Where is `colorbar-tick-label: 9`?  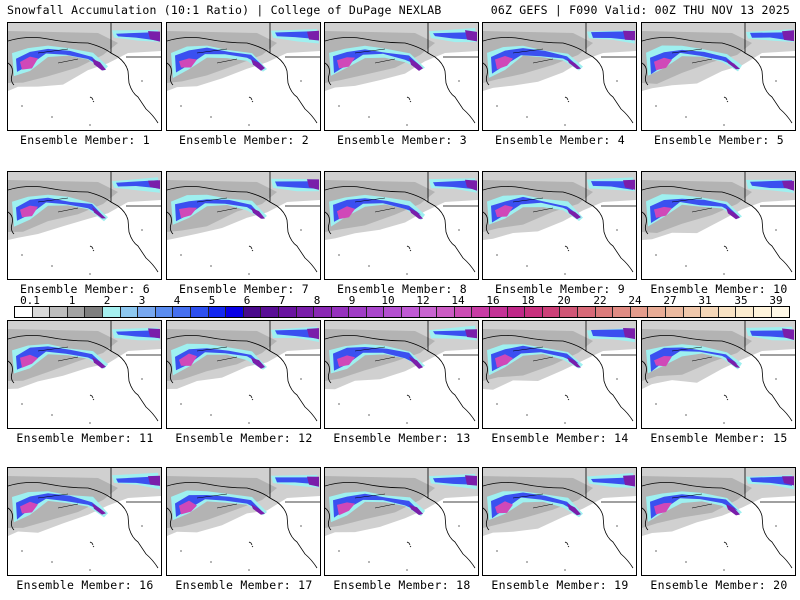 colorbar-tick-label: 9 is located at coordinates (352, 300).